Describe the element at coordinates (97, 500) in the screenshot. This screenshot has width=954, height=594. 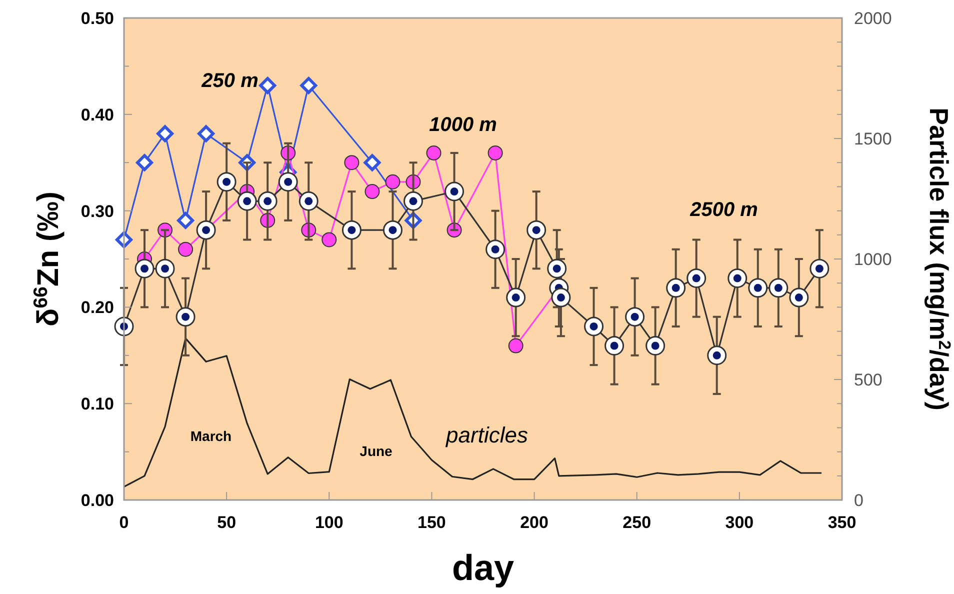
I see `y-tick-label: 0.00` at that location.